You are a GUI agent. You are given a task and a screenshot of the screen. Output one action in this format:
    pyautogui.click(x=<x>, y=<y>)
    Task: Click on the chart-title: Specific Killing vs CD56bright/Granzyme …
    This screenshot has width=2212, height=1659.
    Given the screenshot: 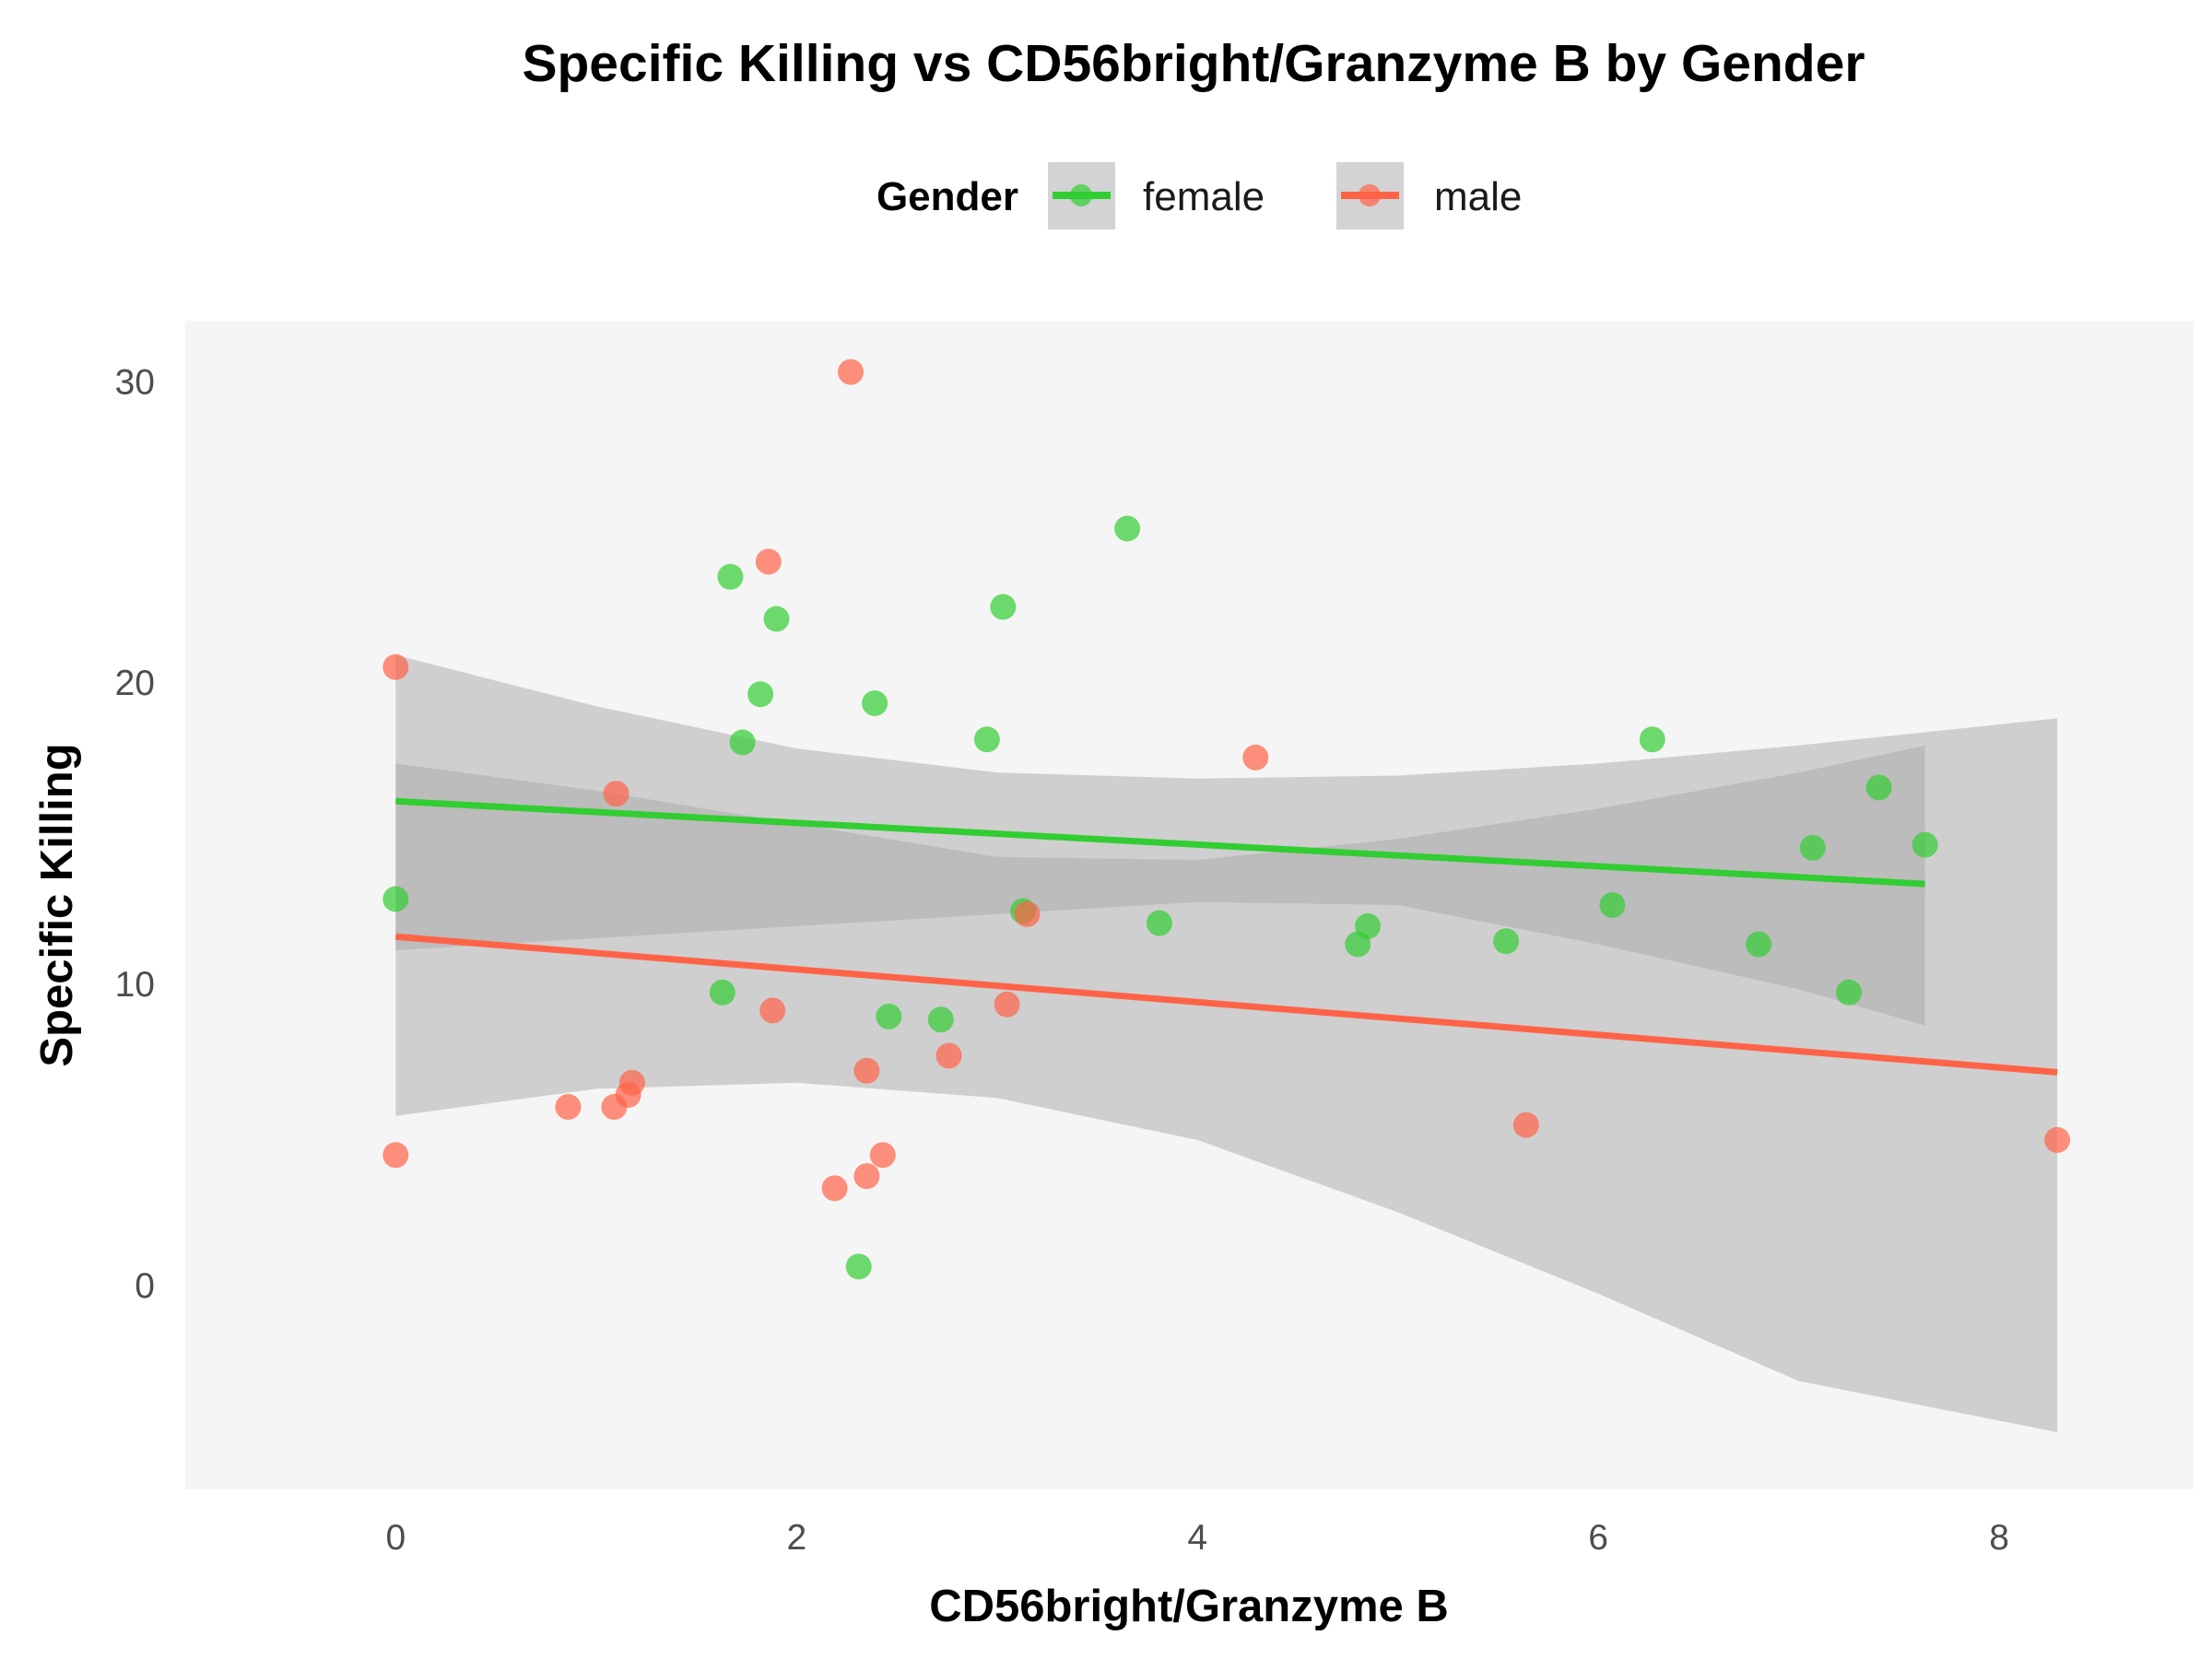 What is the action you would take?
    pyautogui.click(x=1193, y=63)
    